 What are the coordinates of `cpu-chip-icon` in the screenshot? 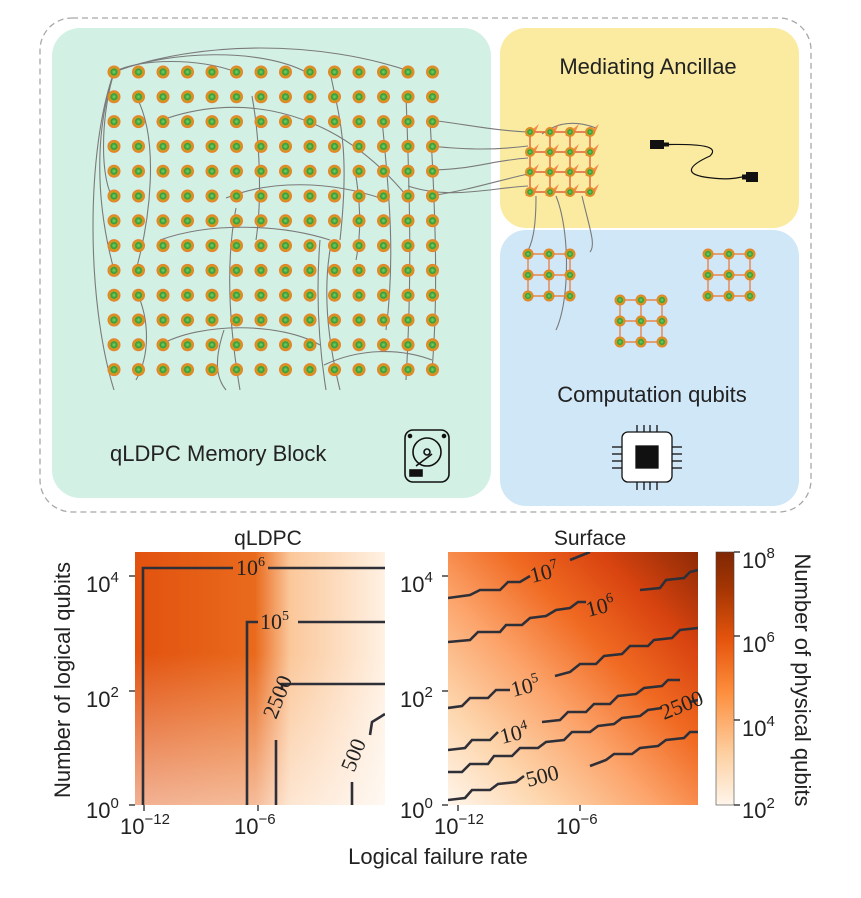 It's located at (647, 457).